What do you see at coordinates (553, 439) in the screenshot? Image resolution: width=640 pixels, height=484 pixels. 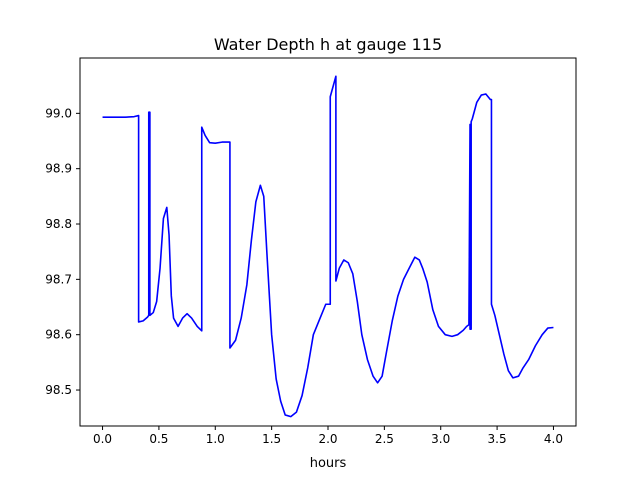 I see `x-tick-label: 4.0` at bounding box center [553, 439].